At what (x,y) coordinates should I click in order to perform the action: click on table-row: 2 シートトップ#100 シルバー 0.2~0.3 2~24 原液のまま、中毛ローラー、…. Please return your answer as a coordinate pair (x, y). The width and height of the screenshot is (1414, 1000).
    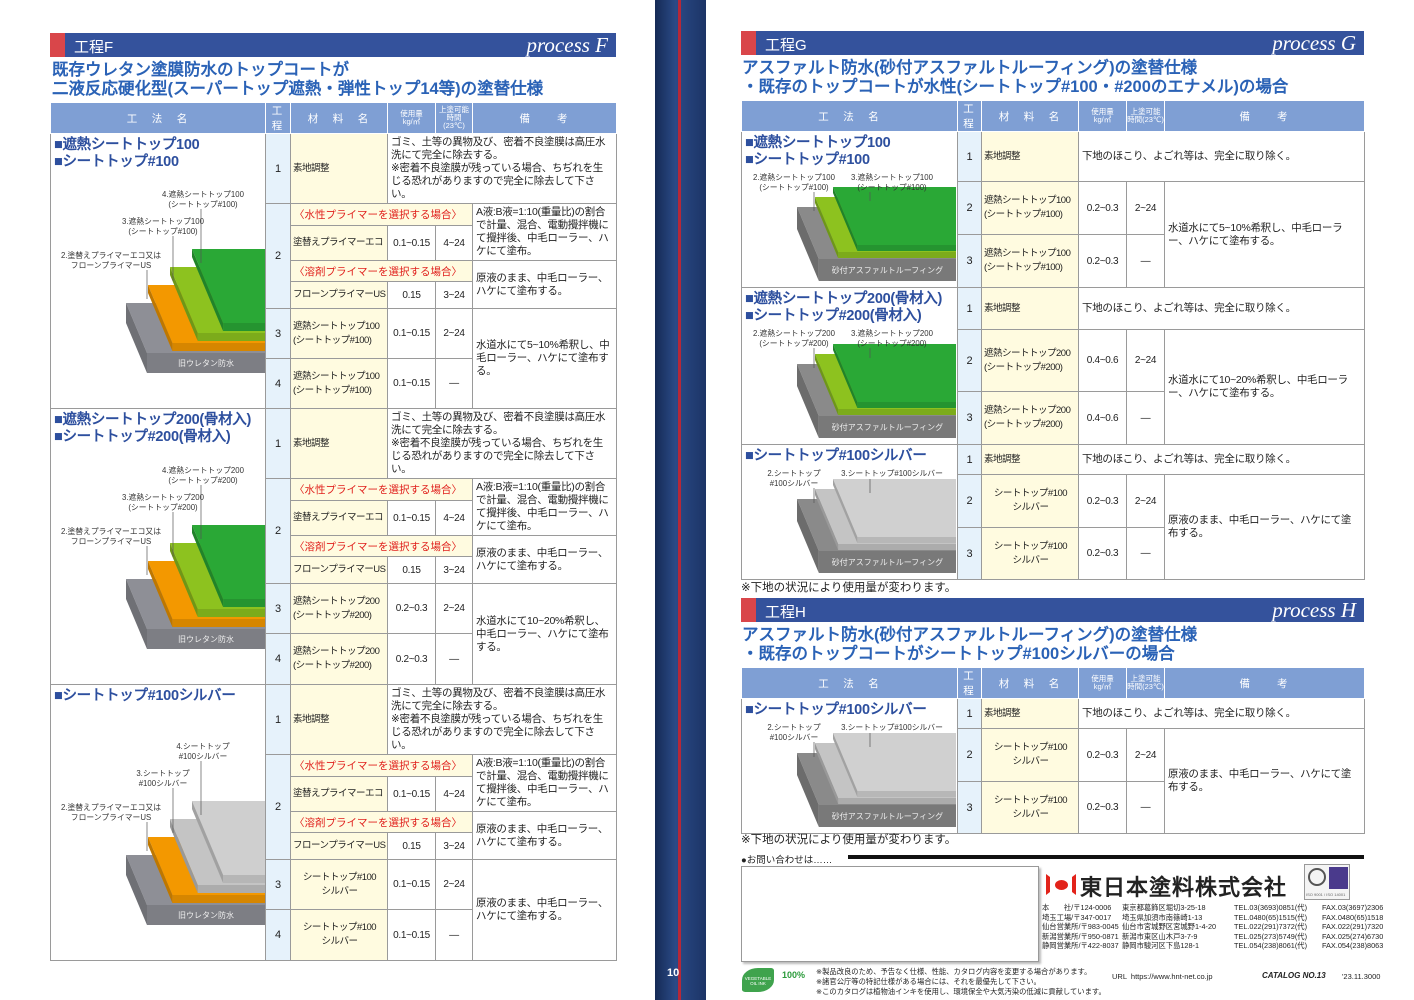
    Looking at the image, I should click on (1053, 781).